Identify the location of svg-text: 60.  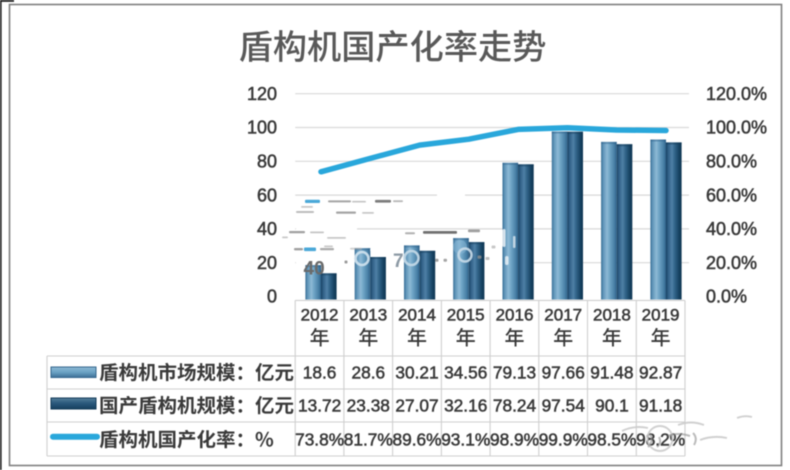
(267, 195).